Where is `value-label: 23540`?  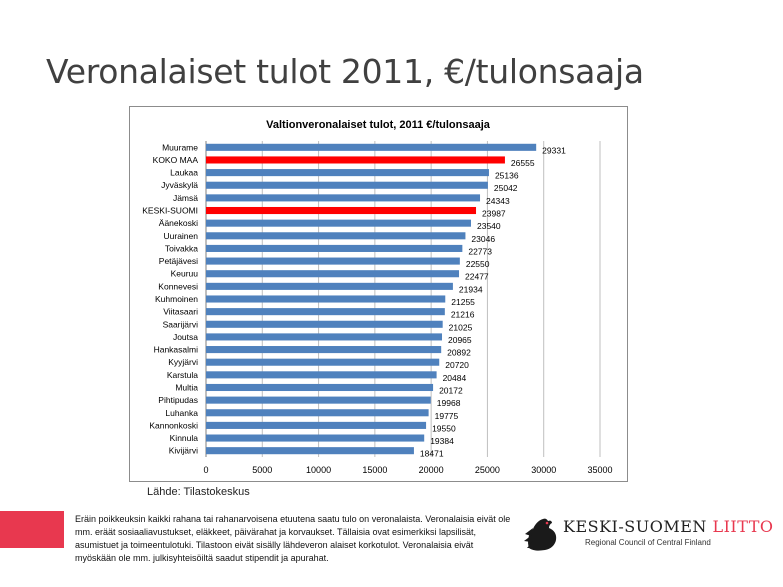
value-label: 23540 is located at coordinates (489, 226).